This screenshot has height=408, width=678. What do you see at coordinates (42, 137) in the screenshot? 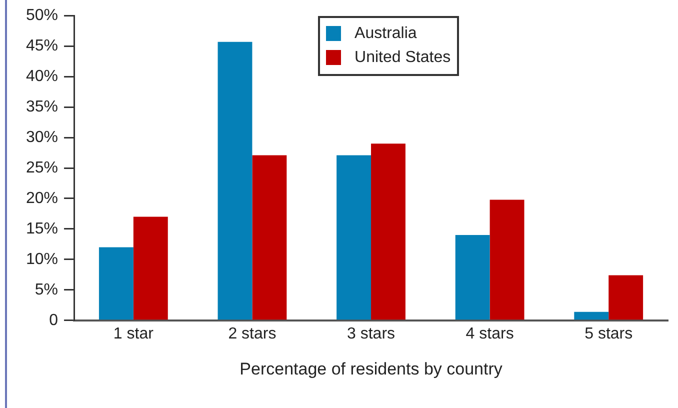
I see `y-tick-label: 30%` at bounding box center [42, 137].